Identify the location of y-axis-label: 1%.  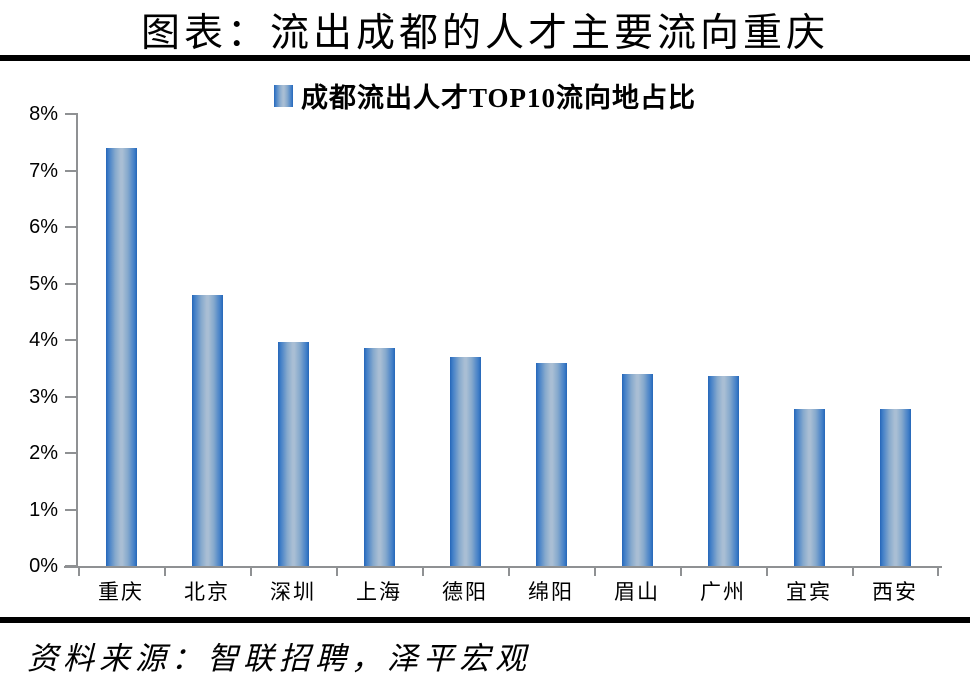
(43, 509).